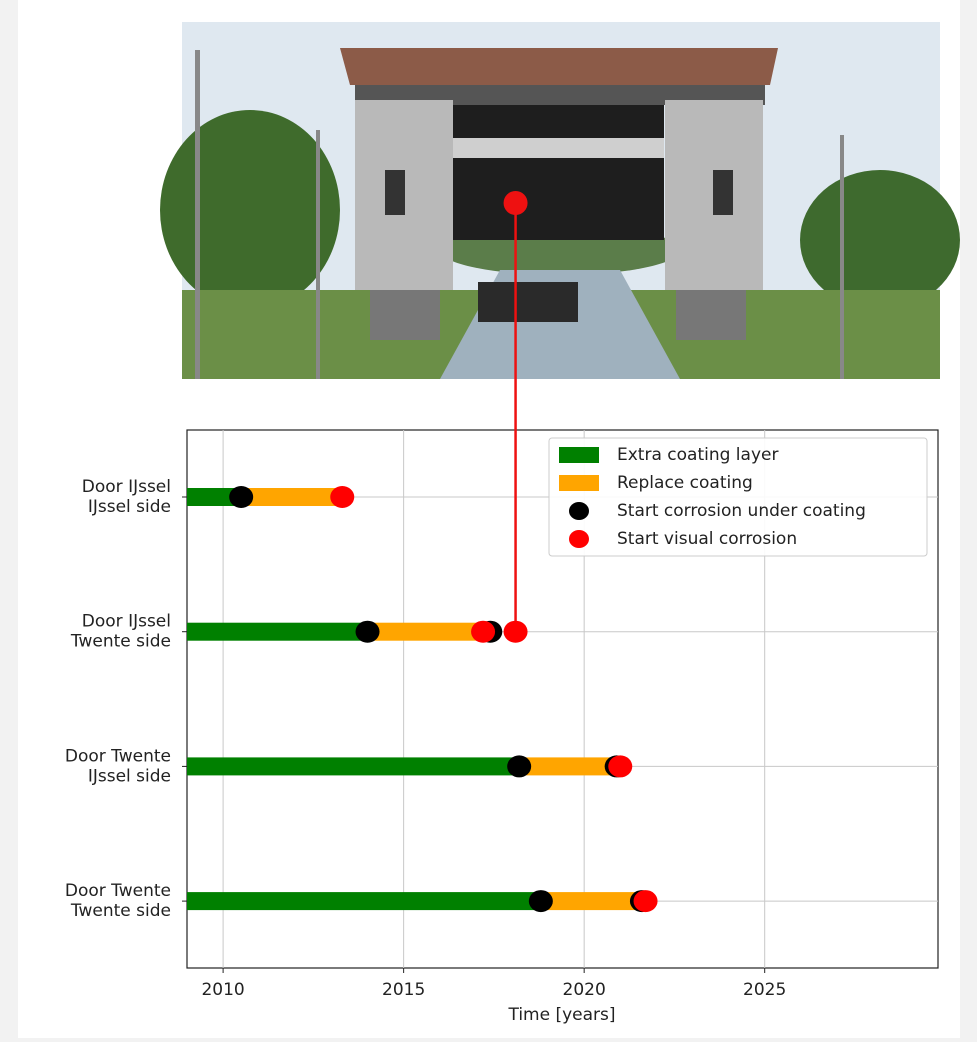  I want to click on x-tick-label: 2020, so click(584, 990).